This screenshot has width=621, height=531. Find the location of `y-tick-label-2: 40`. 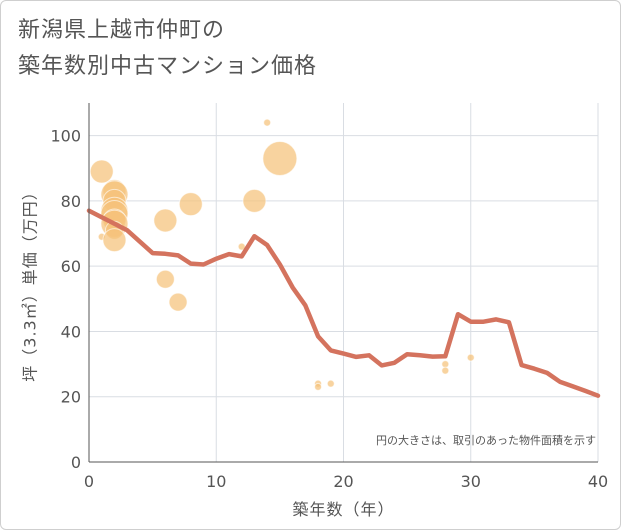

y-tick-label-2: 40 is located at coordinates (71, 331).